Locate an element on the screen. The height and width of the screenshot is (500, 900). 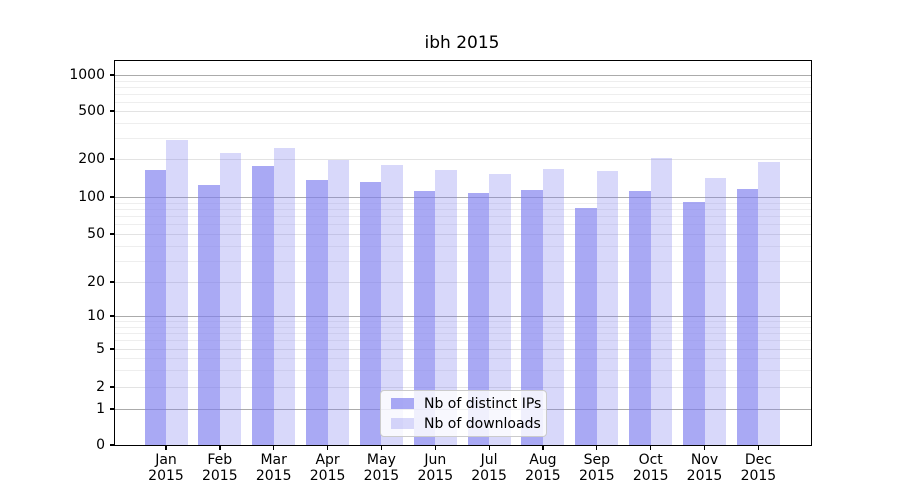
legend: Nb of distinct IPs Nb of downloads is located at coordinates (463, 413).